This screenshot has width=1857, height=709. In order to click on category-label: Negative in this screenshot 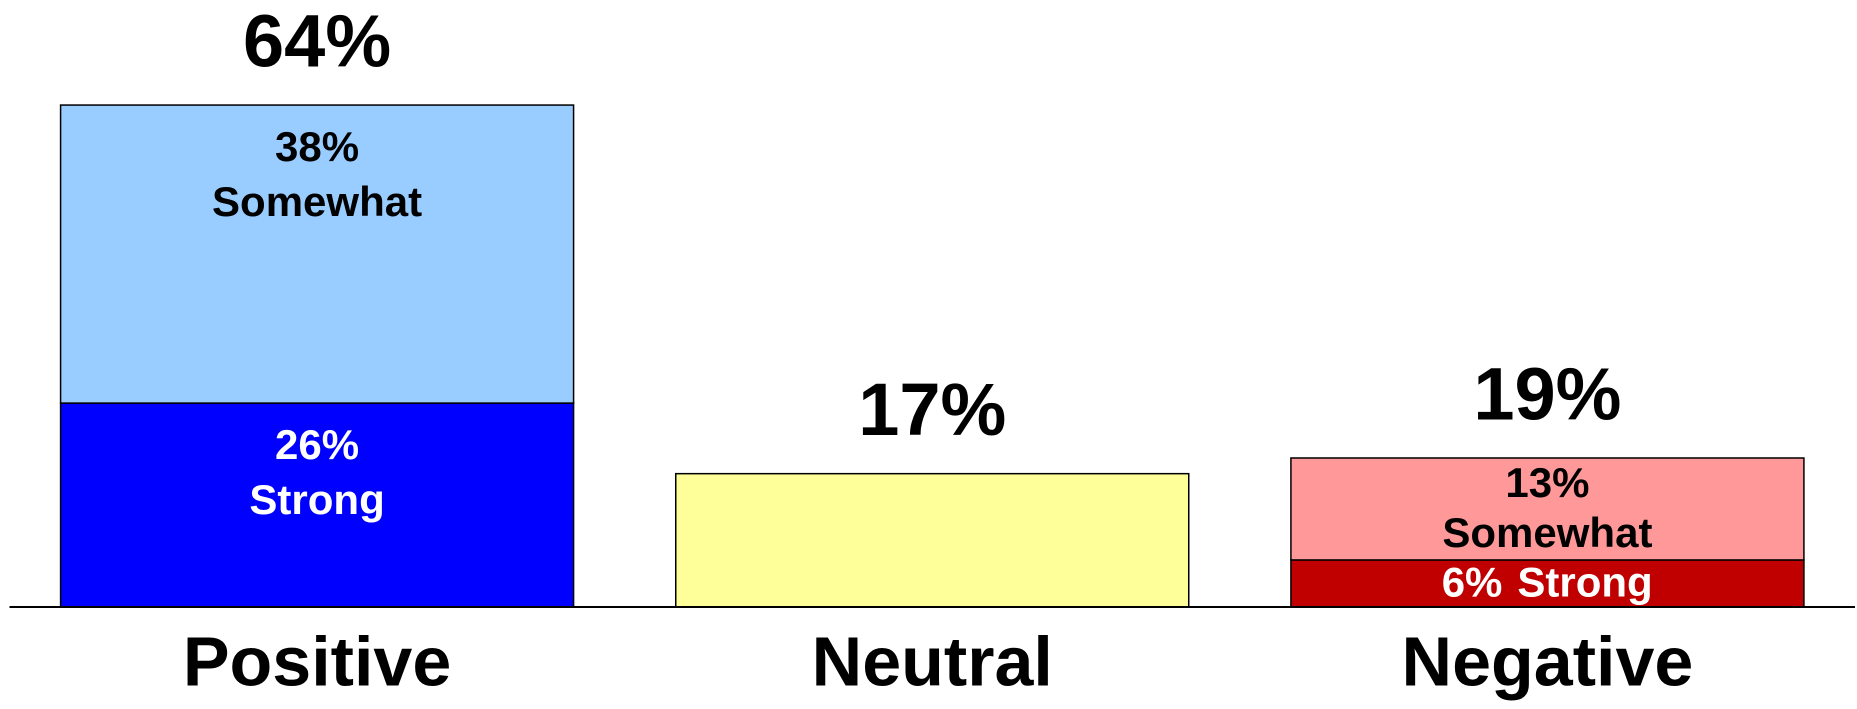, I will do `click(1548, 661)`.